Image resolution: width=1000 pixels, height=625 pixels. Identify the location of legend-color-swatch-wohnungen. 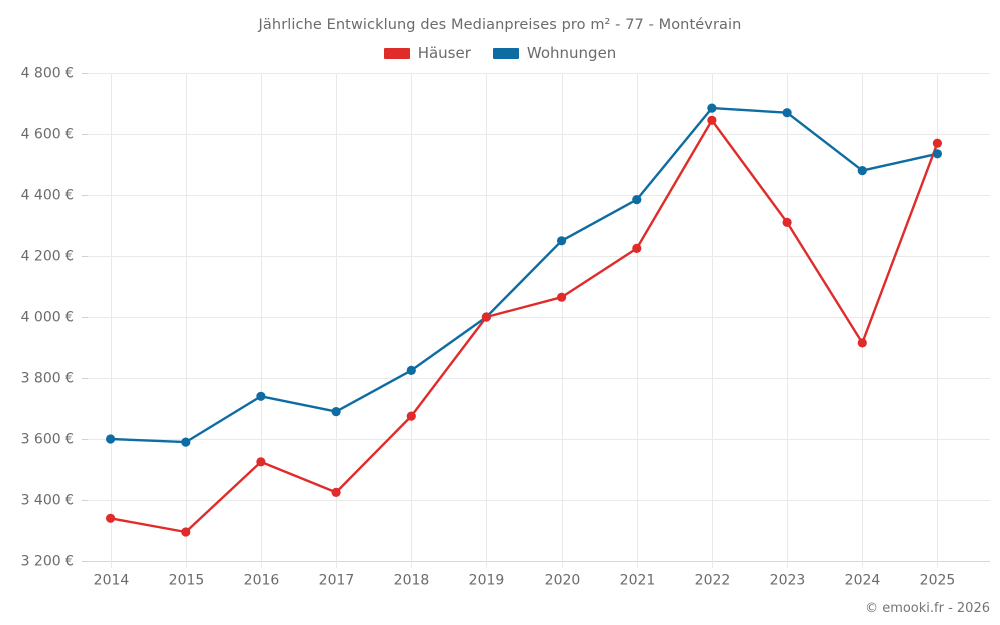
(505, 53).